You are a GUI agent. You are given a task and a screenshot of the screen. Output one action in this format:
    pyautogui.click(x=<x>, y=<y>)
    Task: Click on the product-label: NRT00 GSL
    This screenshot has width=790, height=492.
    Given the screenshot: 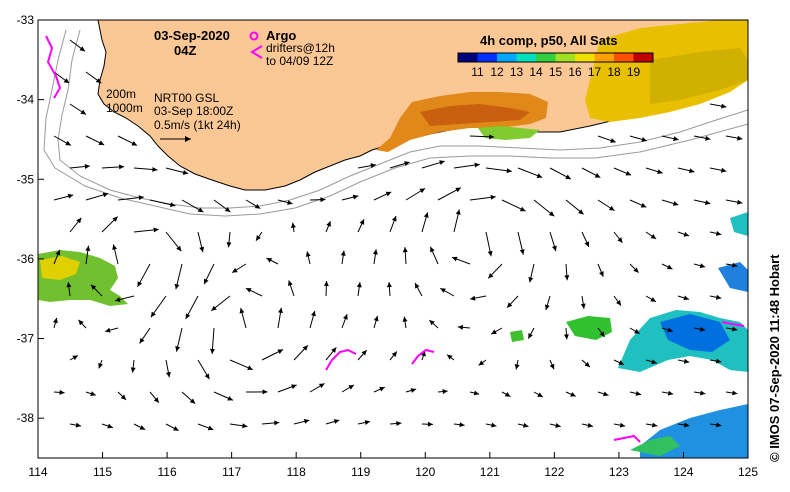 What is the action you would take?
    pyautogui.click(x=186, y=98)
    